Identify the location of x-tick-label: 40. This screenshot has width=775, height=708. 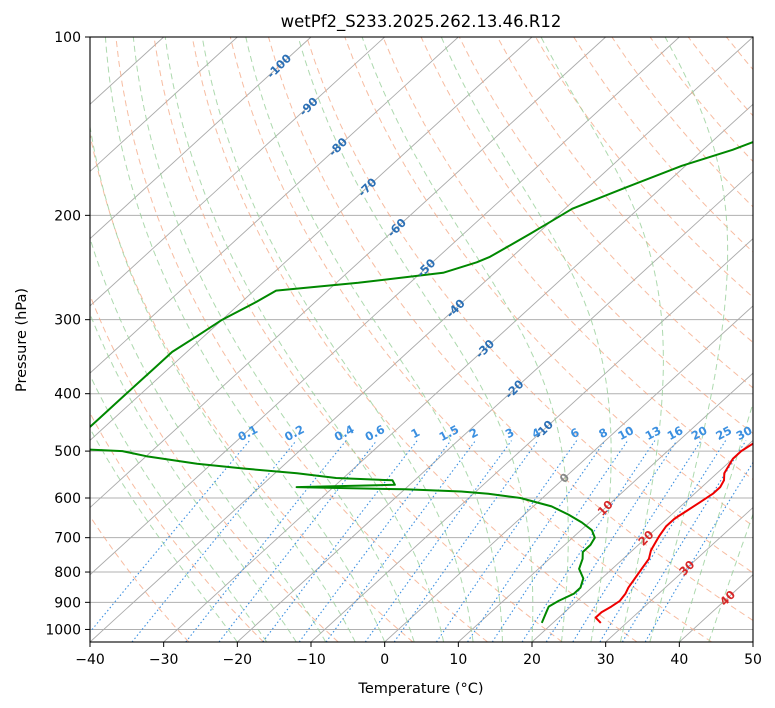
(679, 660).